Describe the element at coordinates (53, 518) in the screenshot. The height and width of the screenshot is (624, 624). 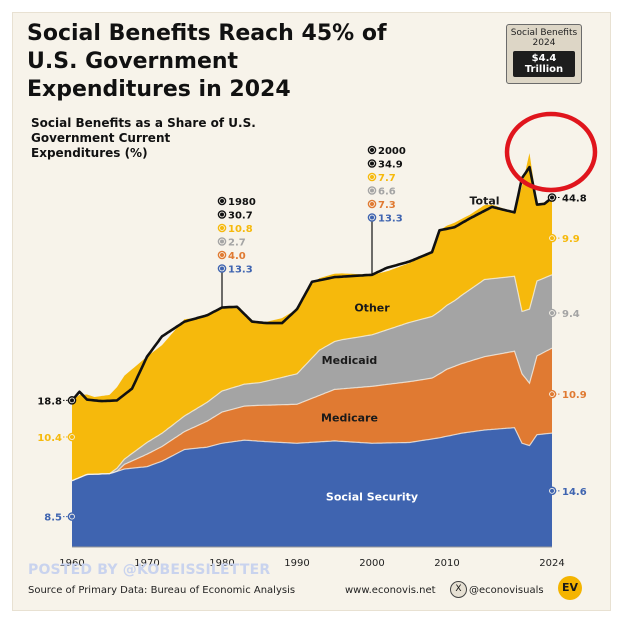
I see `value-label-1960-social-security: 8.5` at that location.